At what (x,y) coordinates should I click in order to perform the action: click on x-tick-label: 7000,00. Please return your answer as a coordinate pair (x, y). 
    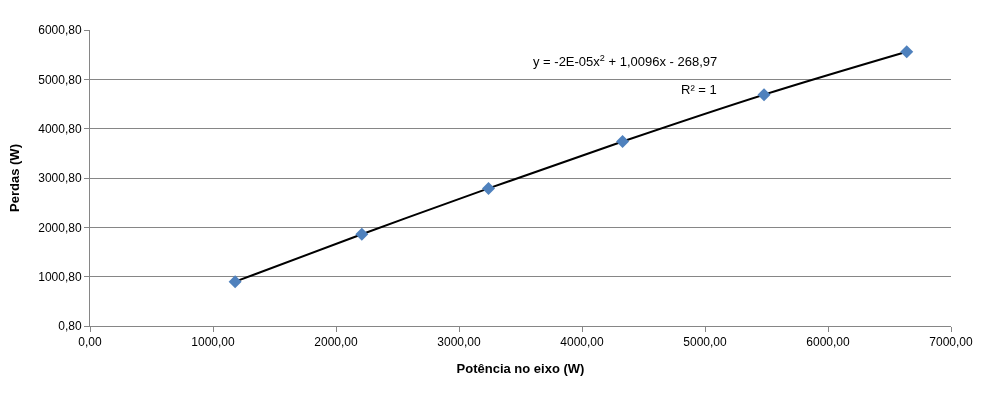
    Looking at the image, I should click on (951, 342).